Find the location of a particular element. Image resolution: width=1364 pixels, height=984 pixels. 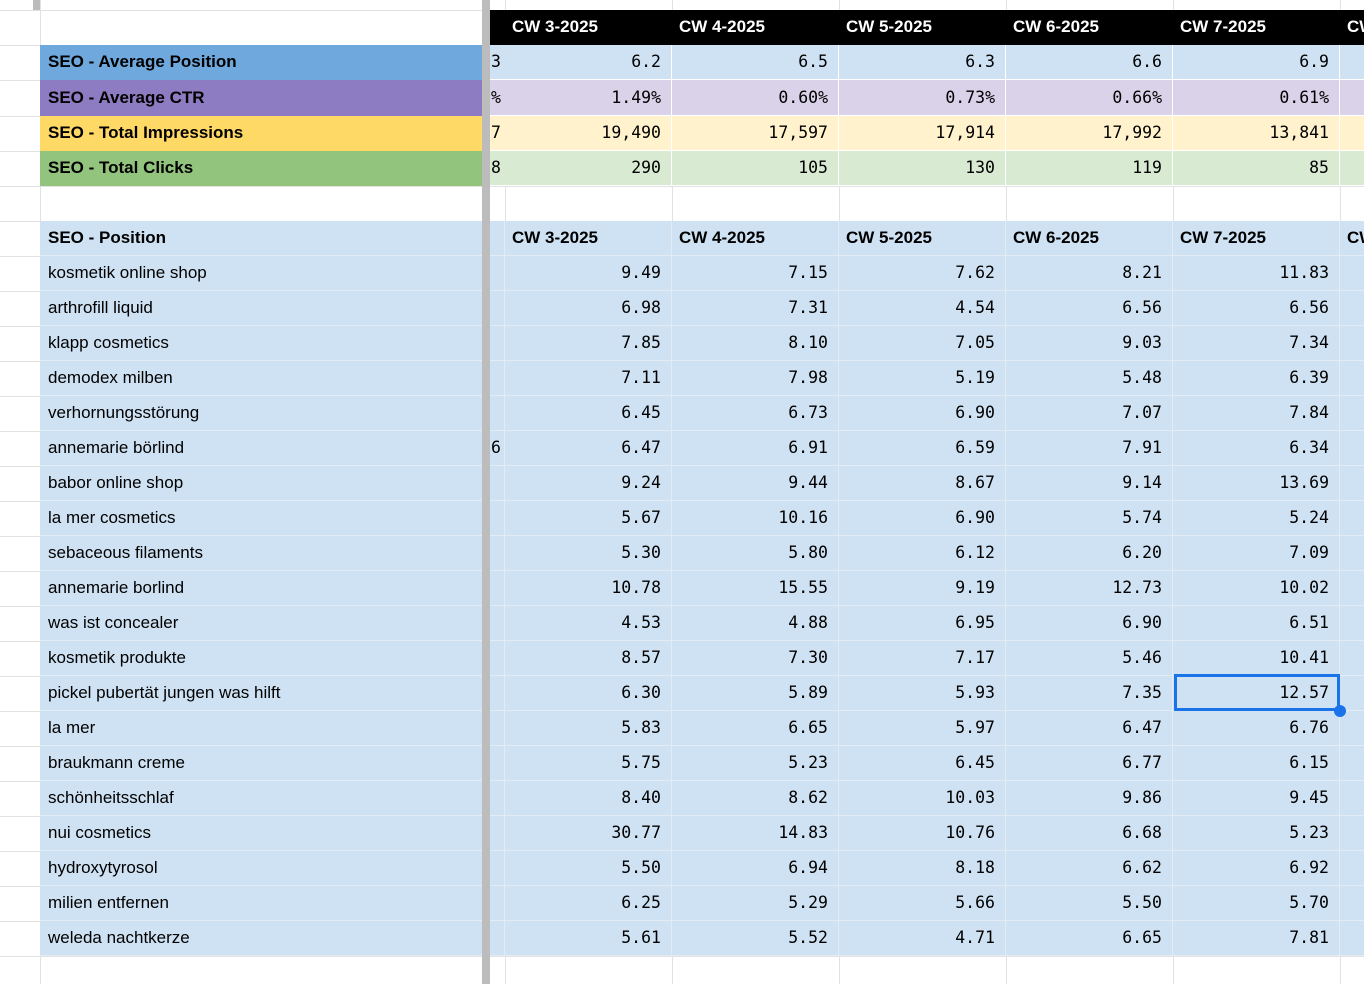

position-value-cell: 6.15 is located at coordinates (1256, 763).